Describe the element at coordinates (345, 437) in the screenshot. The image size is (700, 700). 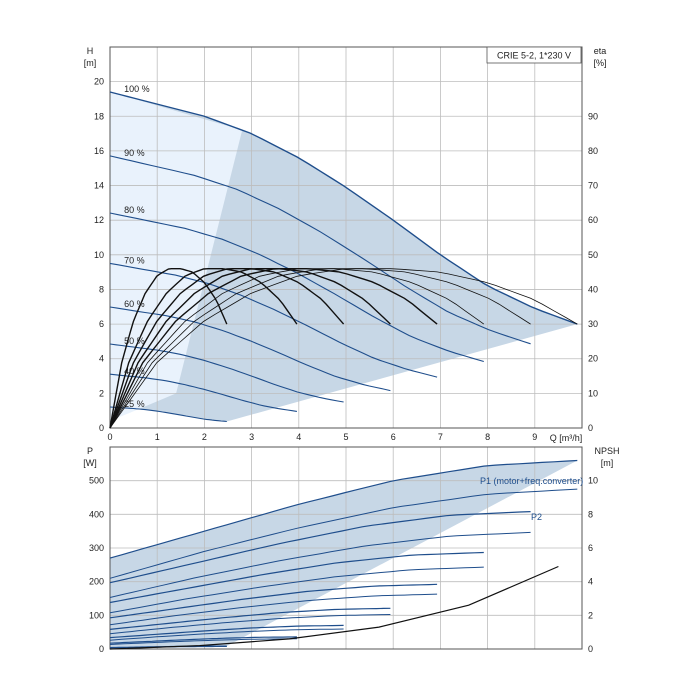
I see `x-tick-label: 5` at that location.